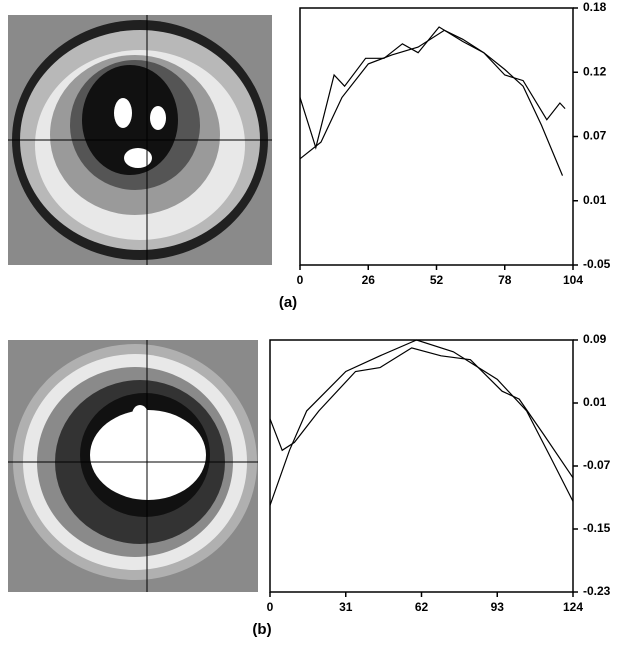 This screenshot has height=650, width=632. I want to click on x-tick-label: 78, so click(505, 280).